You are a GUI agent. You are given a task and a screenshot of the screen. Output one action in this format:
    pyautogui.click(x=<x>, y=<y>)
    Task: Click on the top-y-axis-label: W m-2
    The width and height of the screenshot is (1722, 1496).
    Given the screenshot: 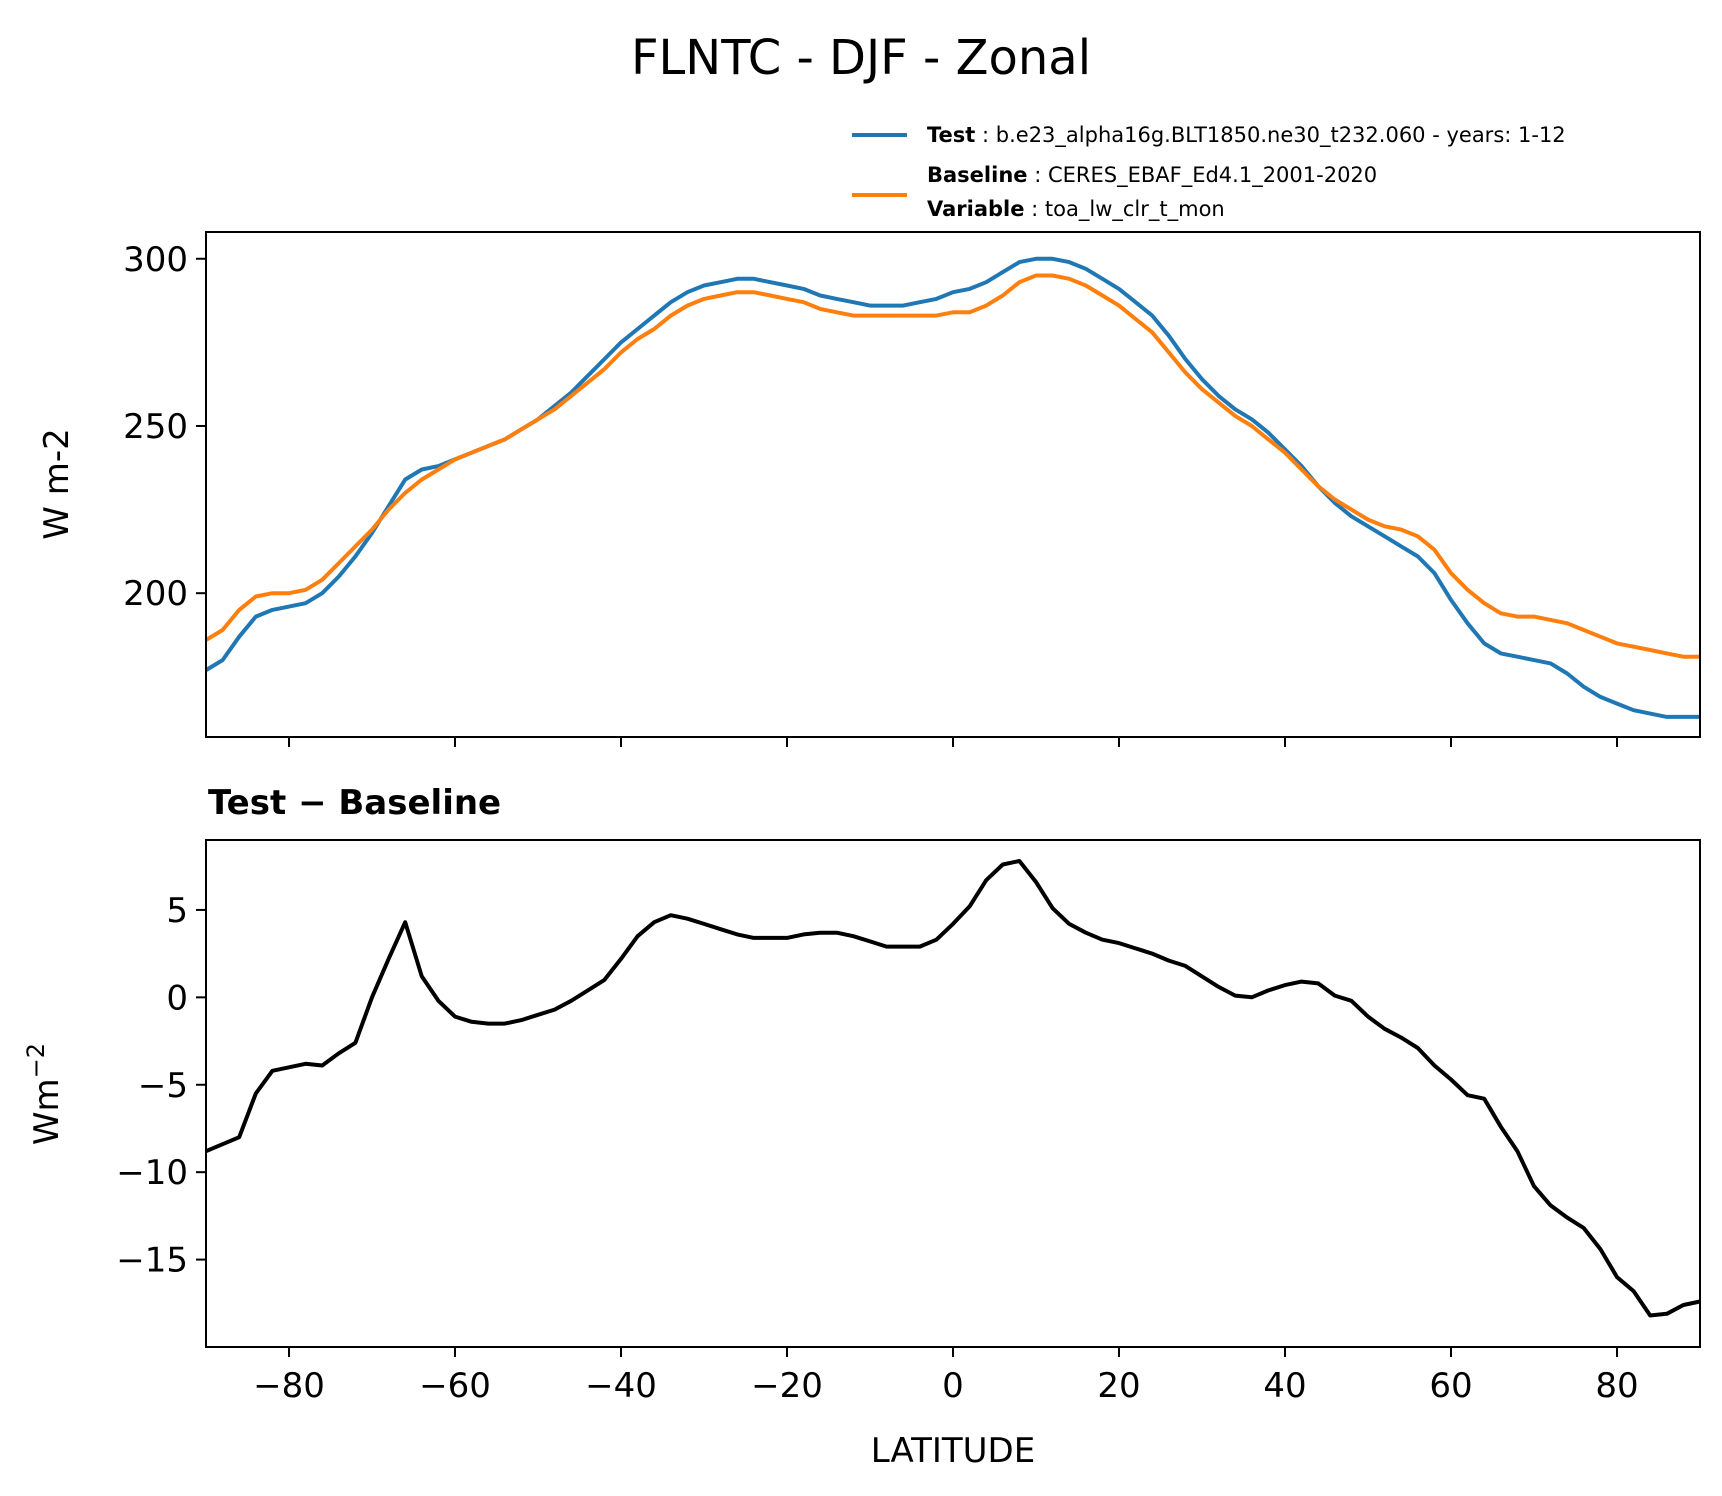 What is the action you would take?
    pyautogui.click(x=57, y=483)
    